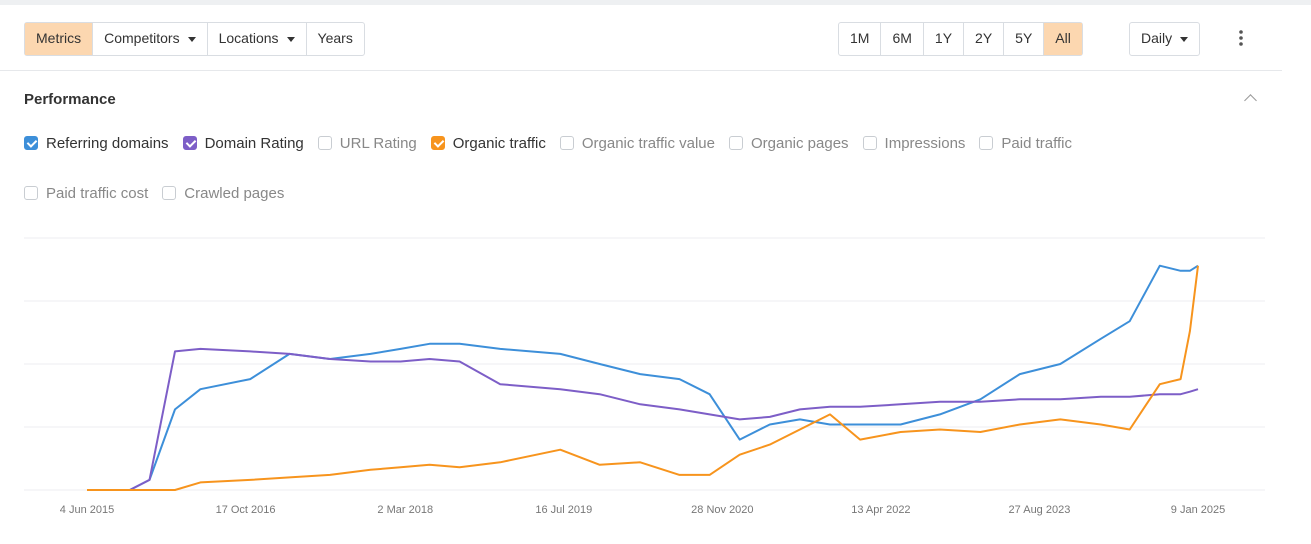 The width and height of the screenshot is (1311, 544). I want to click on metric-label: Paid traffic, so click(1036, 143).